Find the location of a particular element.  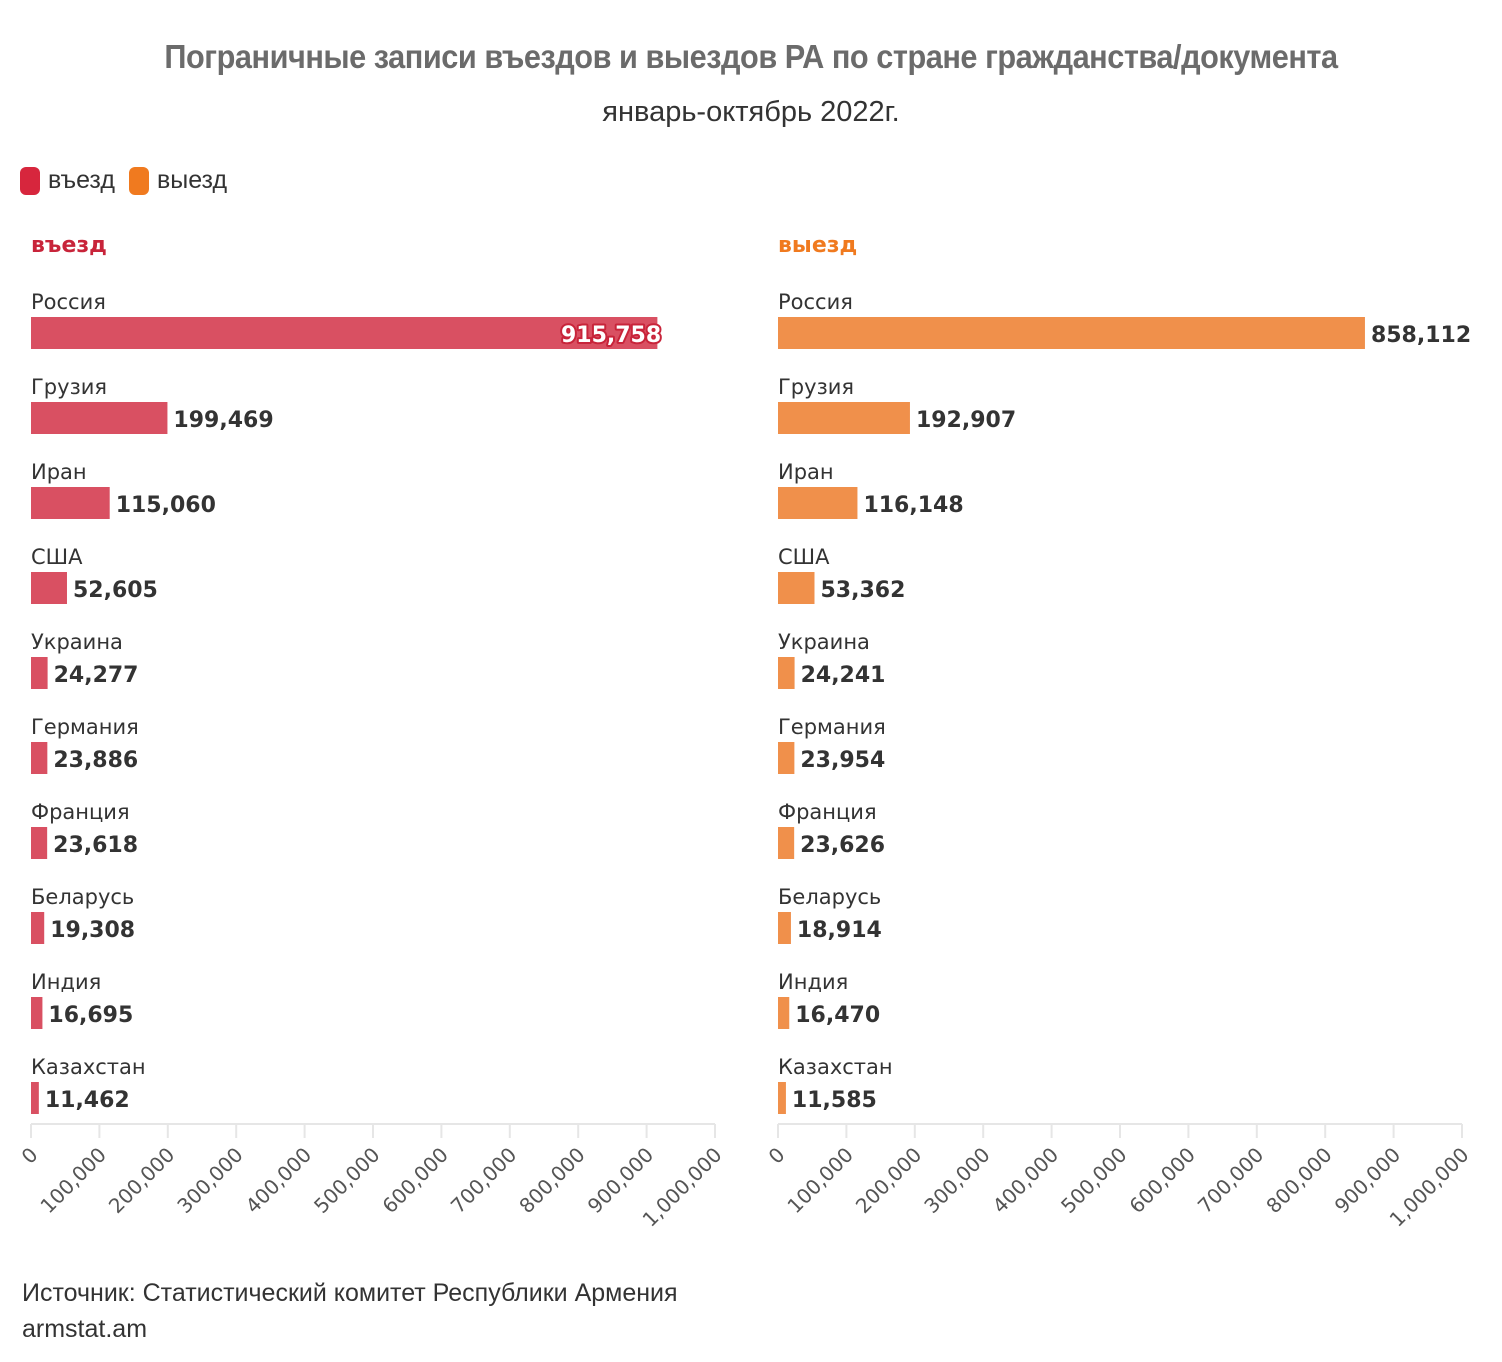

x-tick-label-exit: 800,000 is located at coordinates (1298, 1180).